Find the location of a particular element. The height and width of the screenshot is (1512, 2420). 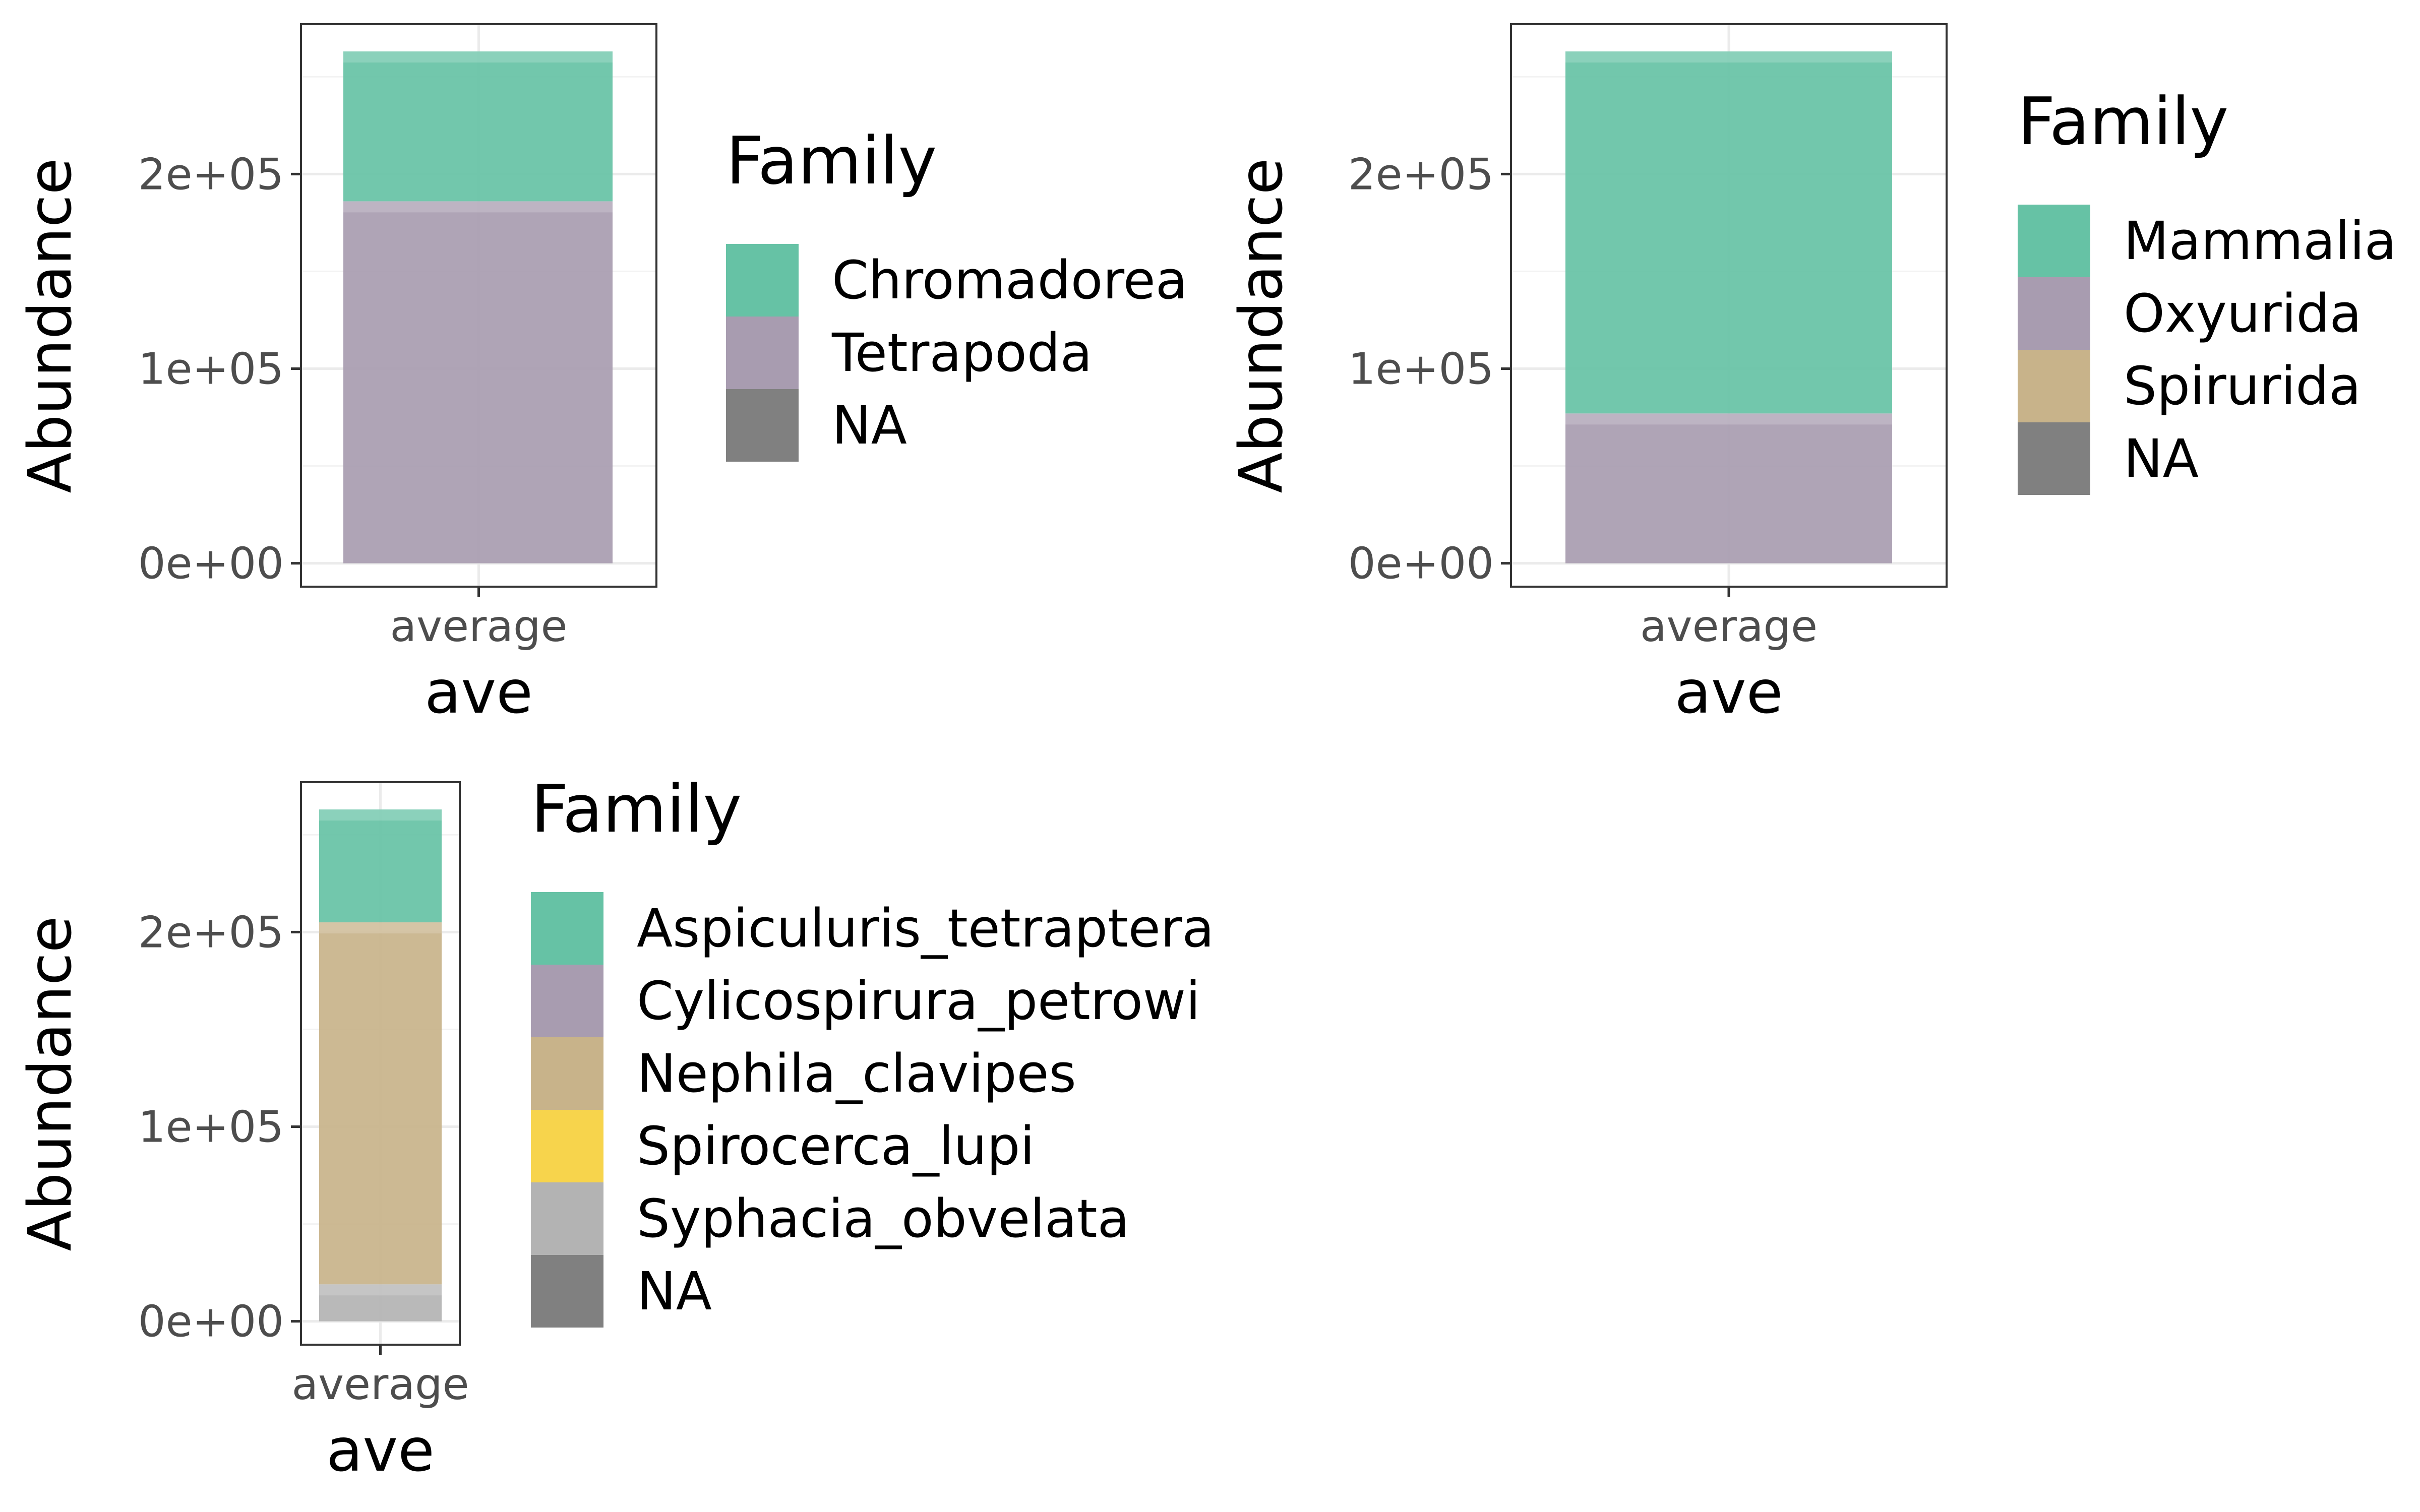

legend-key-cylicospirura-petrowi is located at coordinates (567, 1001).